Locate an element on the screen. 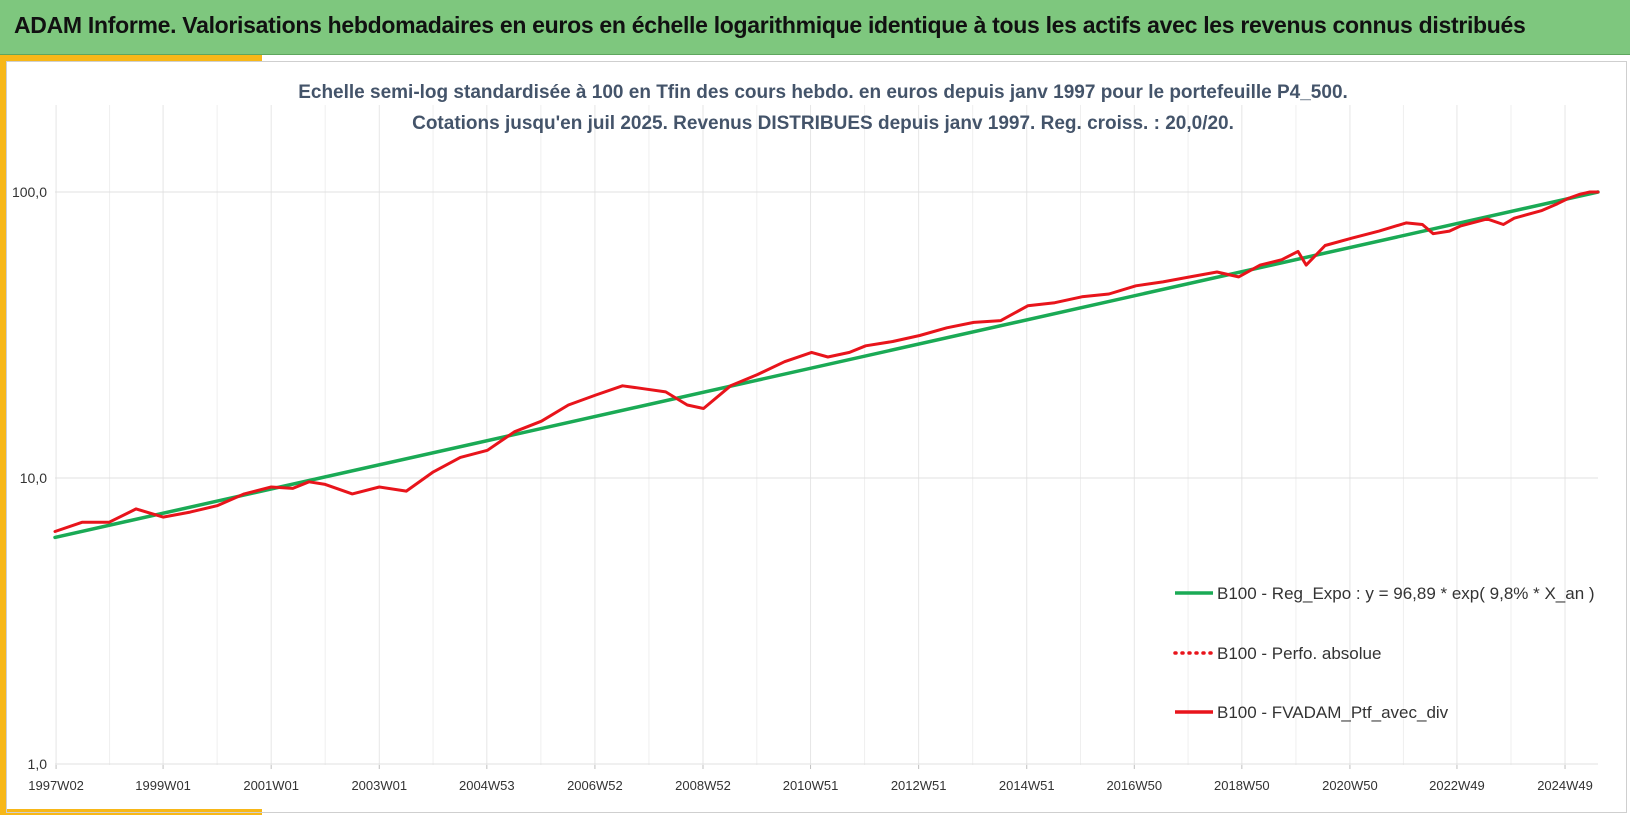 Image resolution: width=1630 pixels, height=815 pixels. y-axis: 1,0 10,0 100,0 is located at coordinates (29, 478).